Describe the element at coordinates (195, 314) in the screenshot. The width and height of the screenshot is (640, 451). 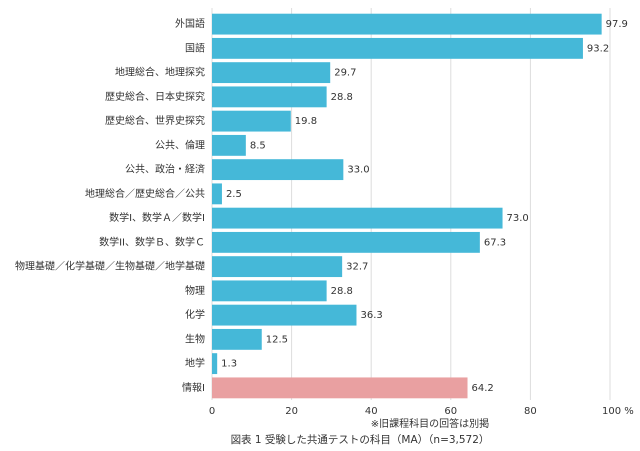
I see `y-tick-label: 化学` at that location.